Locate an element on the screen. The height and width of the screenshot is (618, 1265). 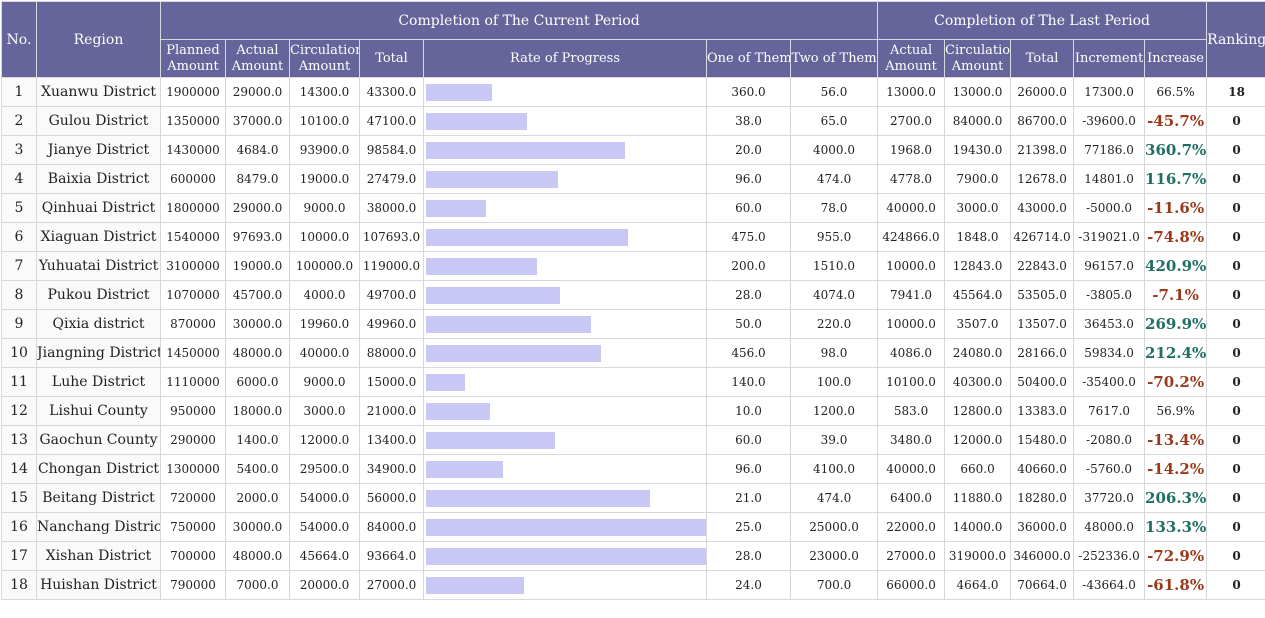
total: 15000.0 is located at coordinates (392, 382).